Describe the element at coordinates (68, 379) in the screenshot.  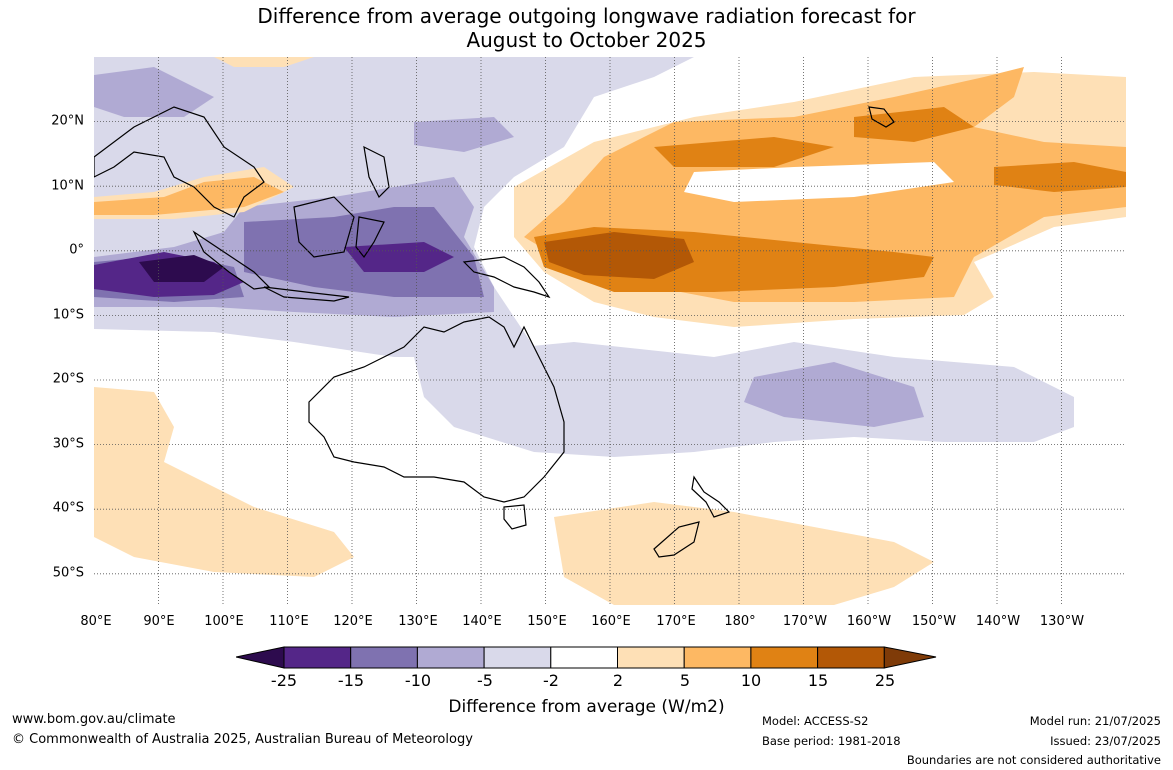
I see `lat-label: 20°S` at that location.